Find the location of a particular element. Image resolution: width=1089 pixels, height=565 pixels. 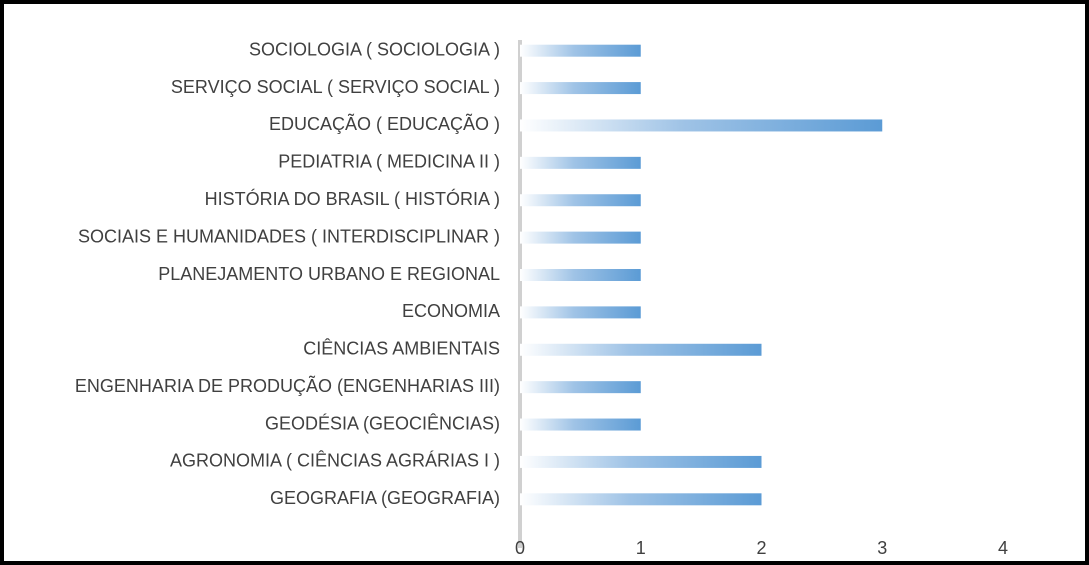

y-tick-label: SOCIOLOGIA ( SOCIOLOGIA ) is located at coordinates (374, 49).